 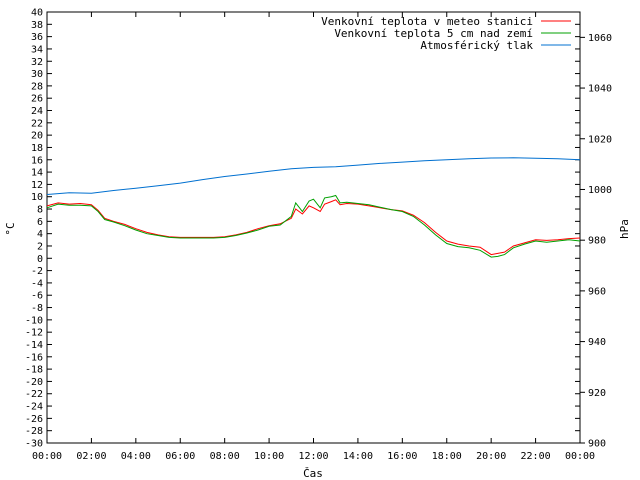 What do you see at coordinates (40, 246) in the screenshot?
I see `y-left-tick-label: 2` at bounding box center [40, 246].